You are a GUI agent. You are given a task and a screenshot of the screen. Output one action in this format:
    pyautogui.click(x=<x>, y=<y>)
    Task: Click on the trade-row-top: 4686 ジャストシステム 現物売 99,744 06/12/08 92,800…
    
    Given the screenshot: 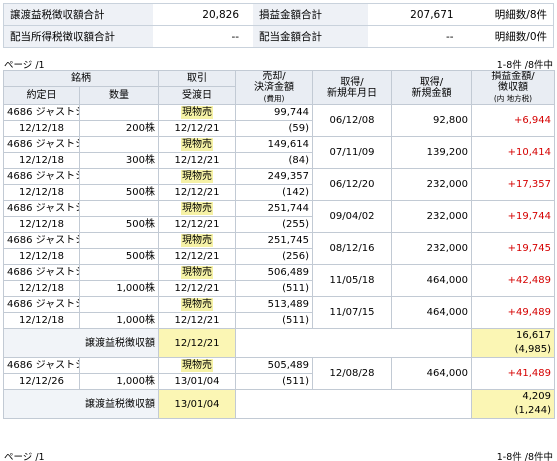 What is the action you would take?
    pyautogui.click(x=279, y=120)
    